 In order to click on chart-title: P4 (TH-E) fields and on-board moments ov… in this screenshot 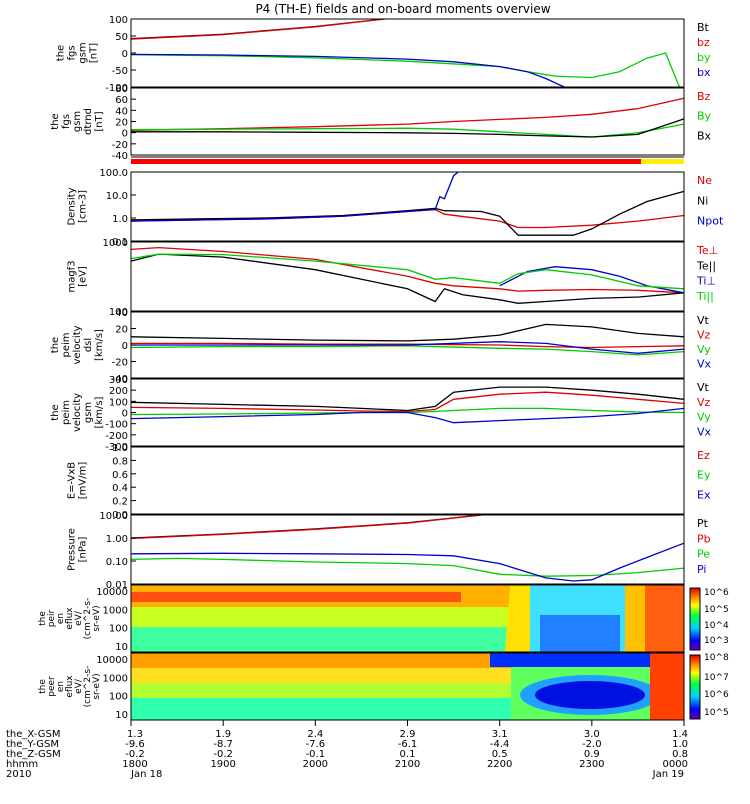, I will do `click(402, 9)`.